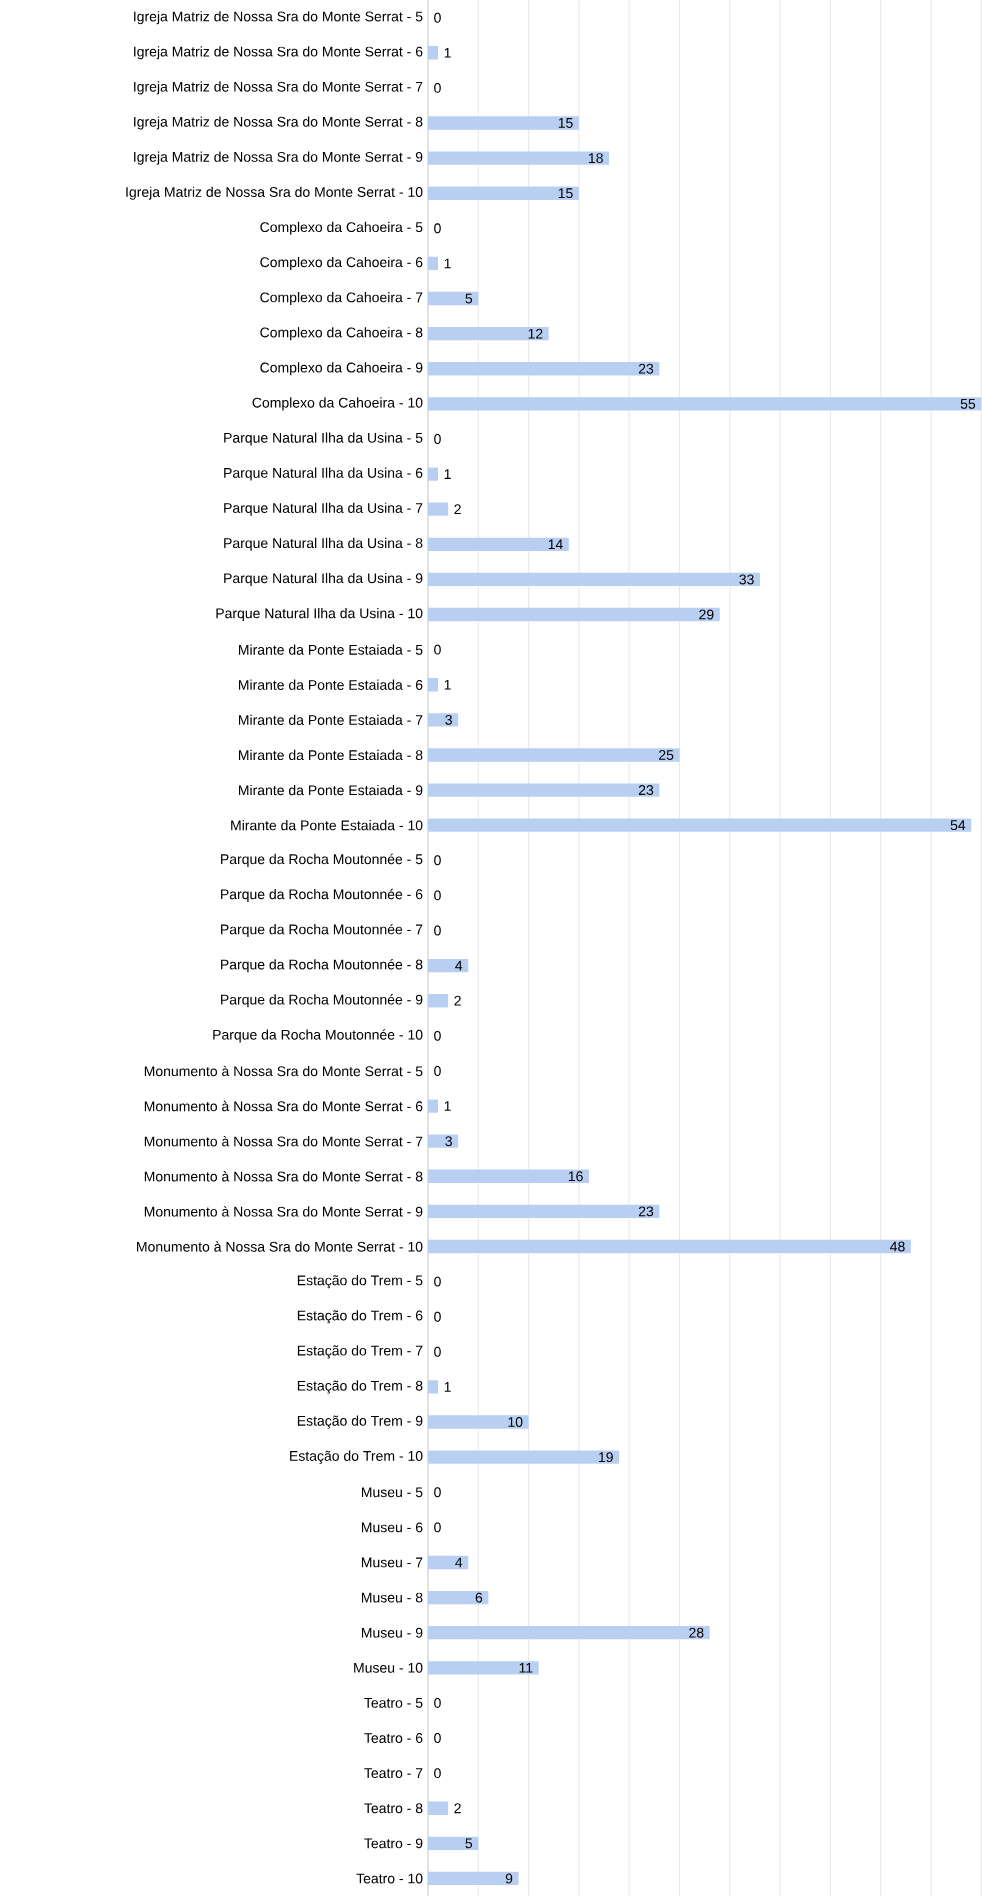 This screenshot has height=1904, width=982. Describe the element at coordinates (393, 1738) in the screenshot. I see `y-tick-label: Teatro - 6` at that location.